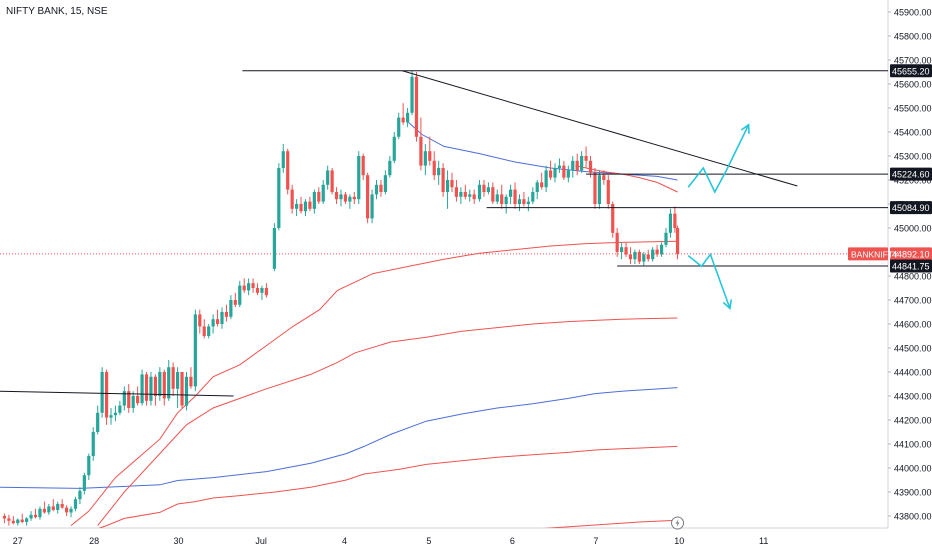 The height and width of the screenshot is (555, 932). I want to click on x-tick-label: 30, so click(178, 541).